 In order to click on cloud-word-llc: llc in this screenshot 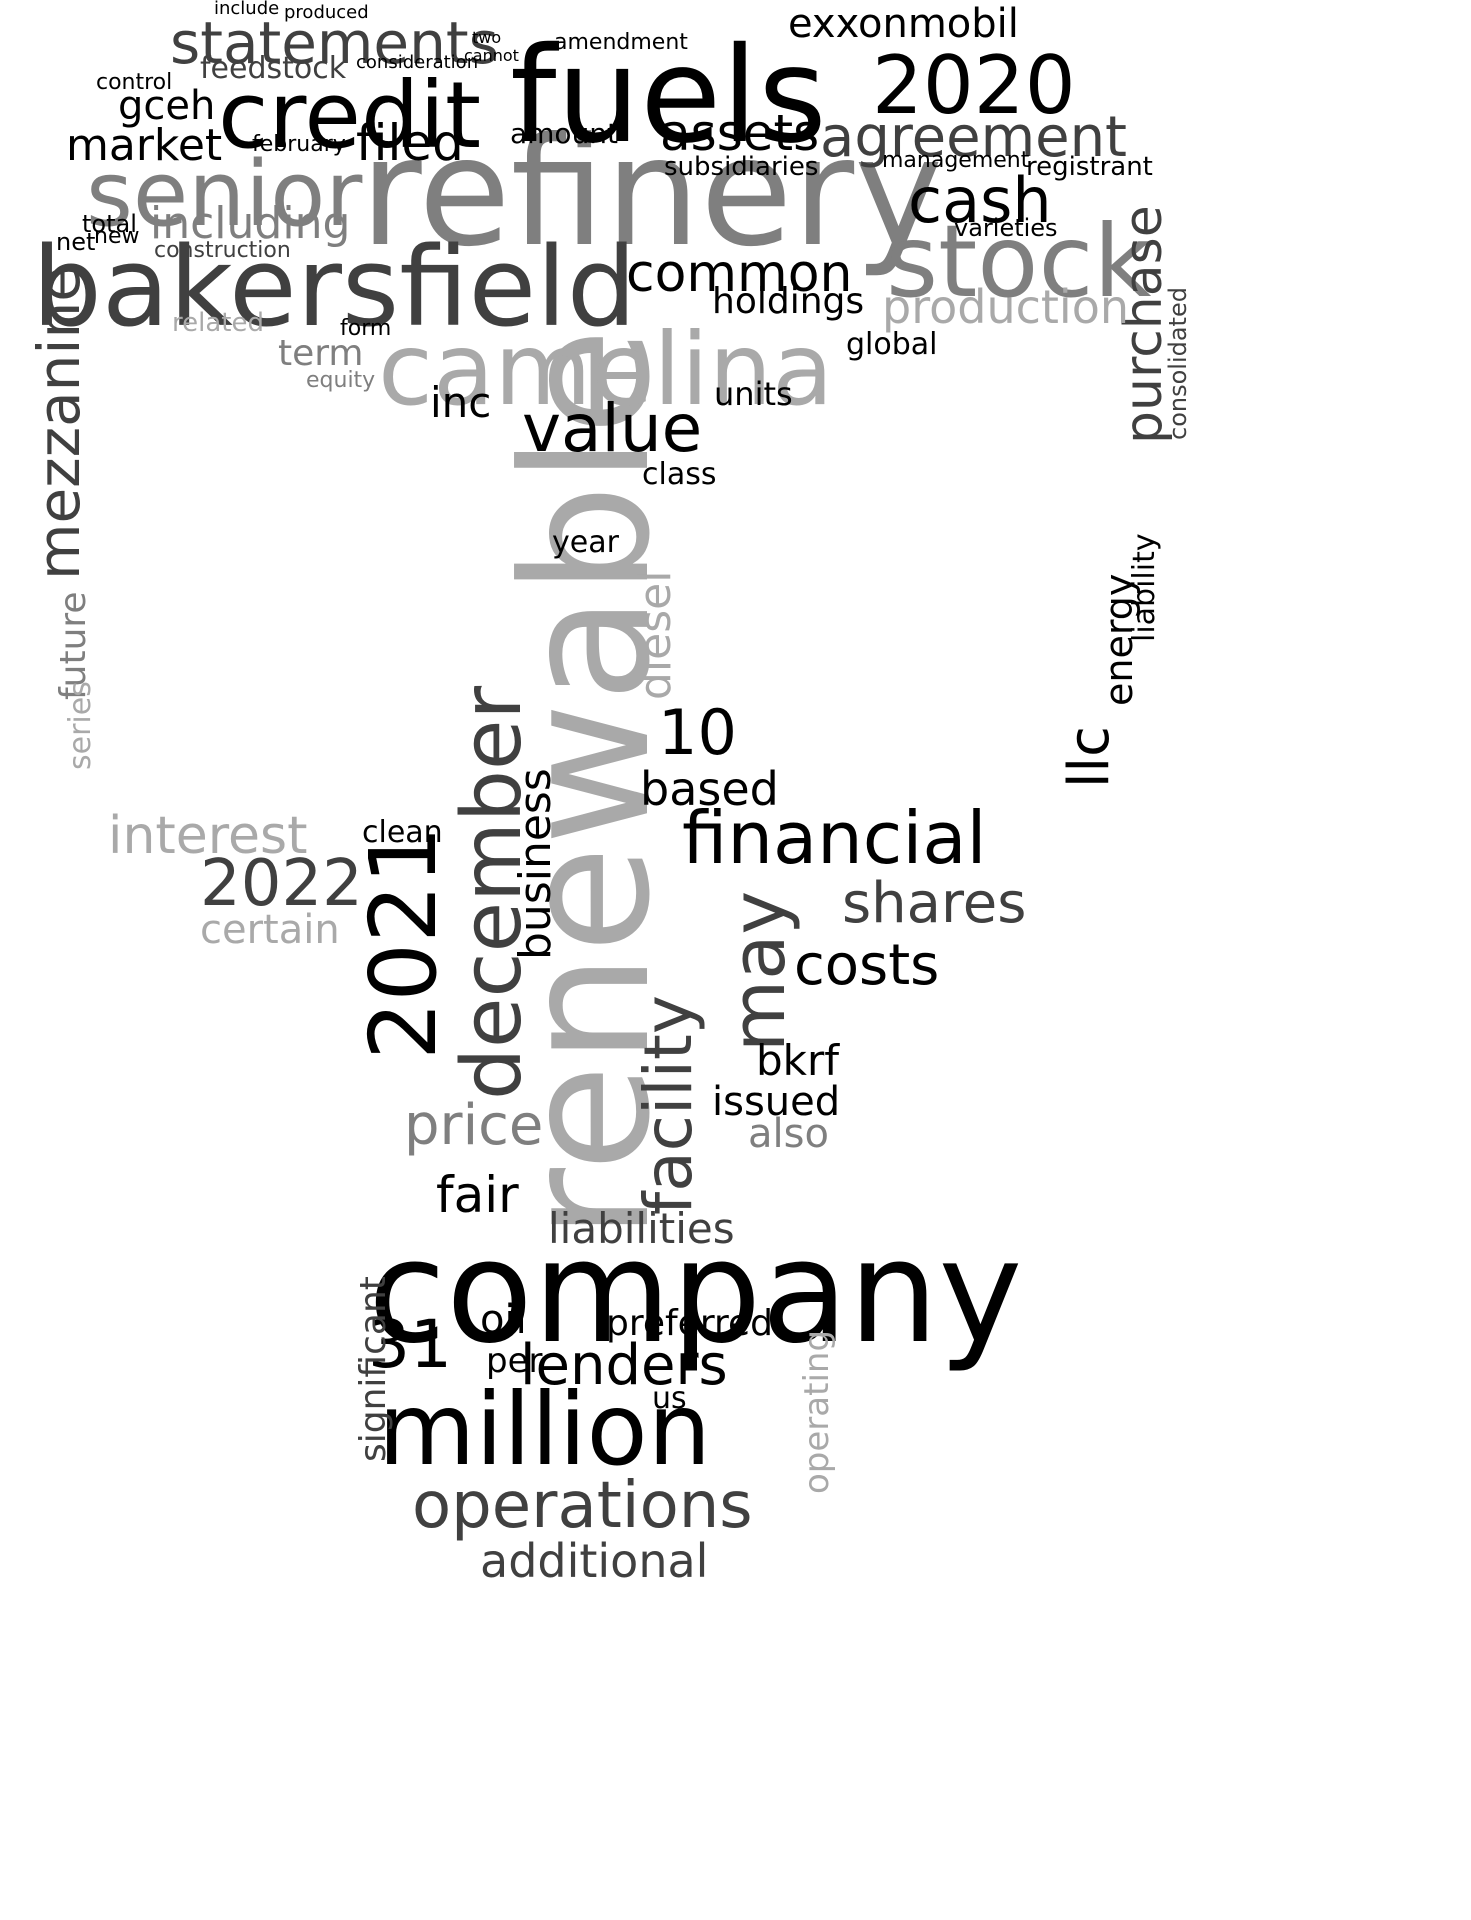, I will do `click(1089, 757)`.